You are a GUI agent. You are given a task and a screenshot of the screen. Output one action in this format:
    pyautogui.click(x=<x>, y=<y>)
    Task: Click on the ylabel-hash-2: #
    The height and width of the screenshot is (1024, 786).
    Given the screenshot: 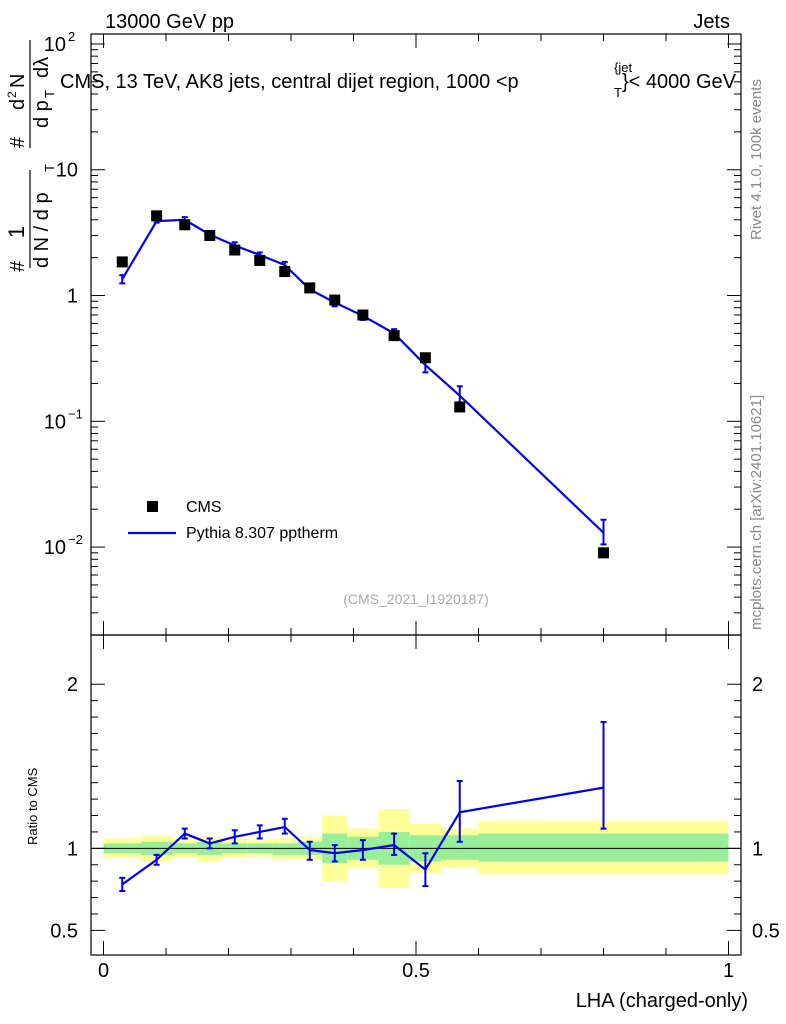 What is the action you would take?
    pyautogui.click(x=18, y=142)
    